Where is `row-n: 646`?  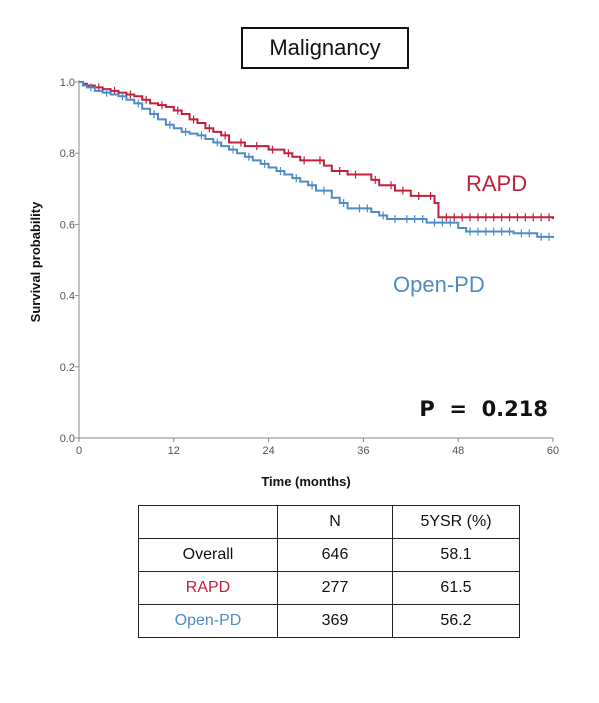
row-n: 646 is located at coordinates (335, 555).